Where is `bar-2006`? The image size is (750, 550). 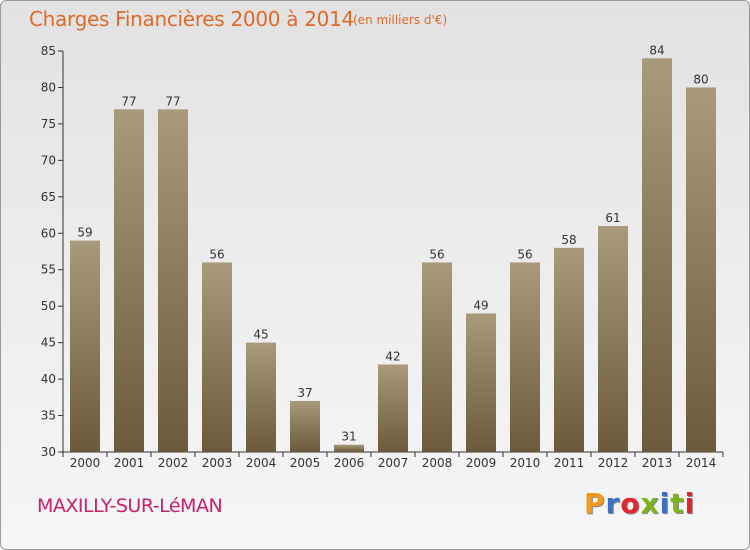
bar-2006 is located at coordinates (349, 448).